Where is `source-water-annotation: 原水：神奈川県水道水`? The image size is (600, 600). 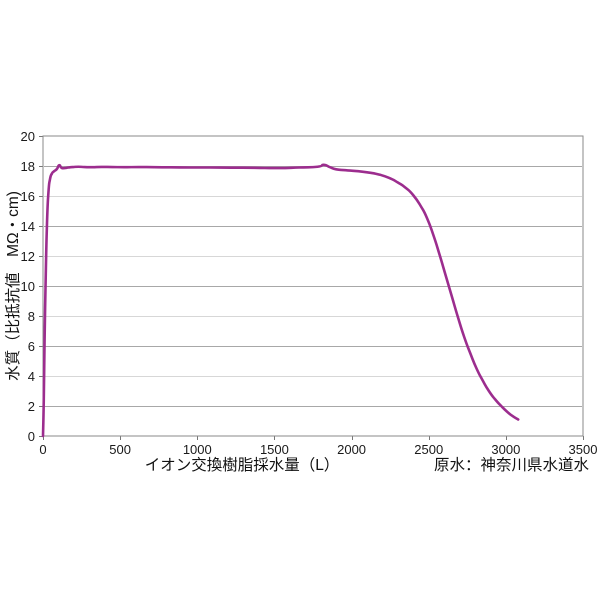
source-water-annotation: 原水：神奈川県水道水 is located at coordinates (512, 465).